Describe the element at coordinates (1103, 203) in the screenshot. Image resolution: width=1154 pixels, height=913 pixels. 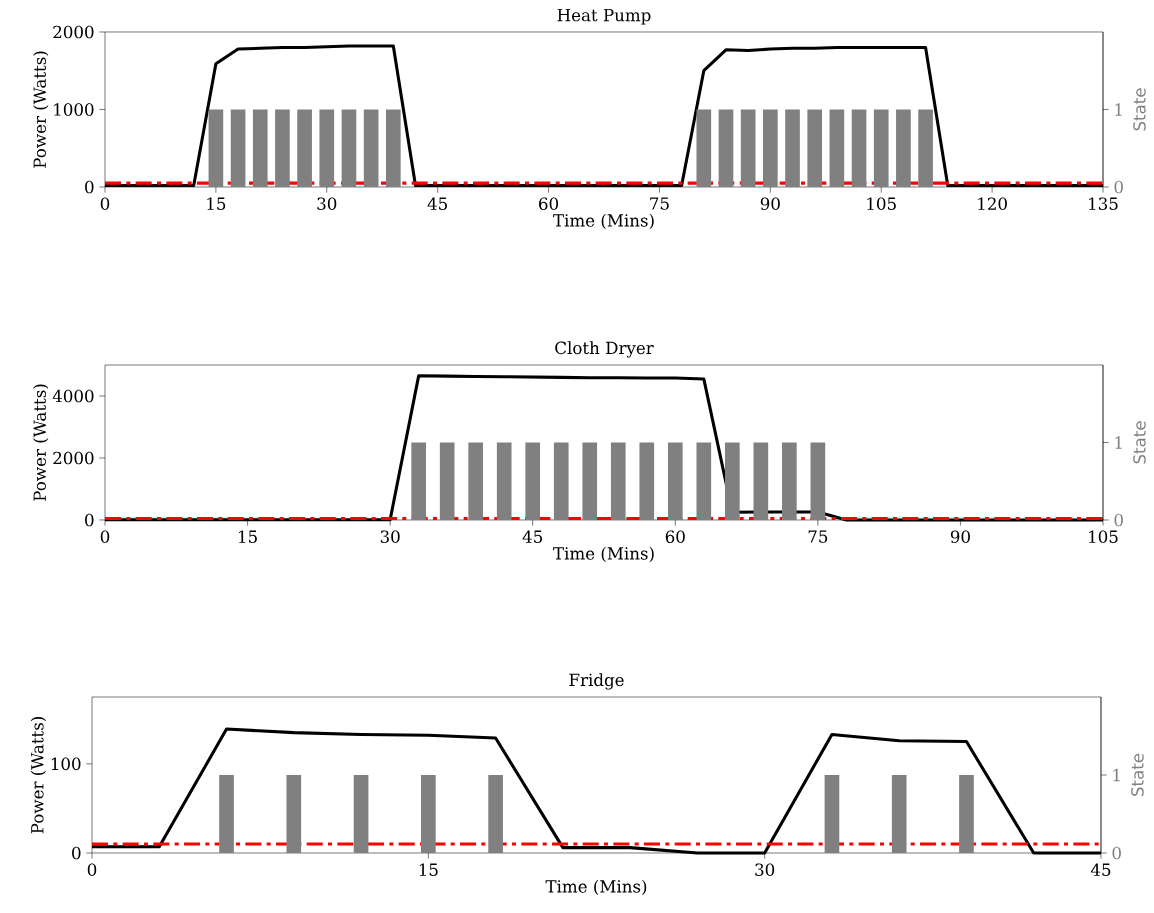
I see `x-tick-label: 135` at that location.